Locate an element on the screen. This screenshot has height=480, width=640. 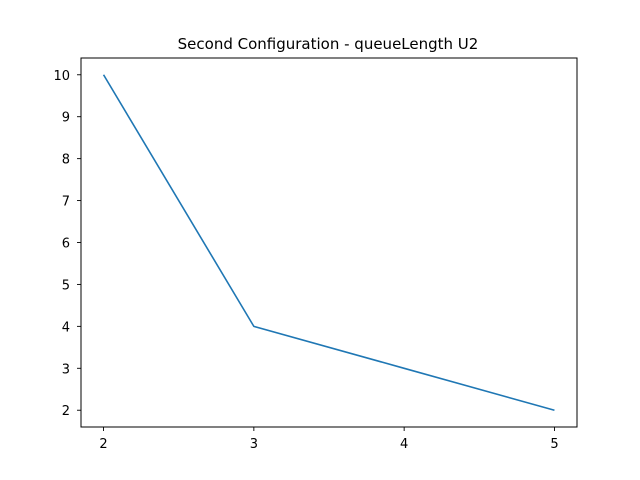
y-tick-label: 3 is located at coordinates (66, 369).